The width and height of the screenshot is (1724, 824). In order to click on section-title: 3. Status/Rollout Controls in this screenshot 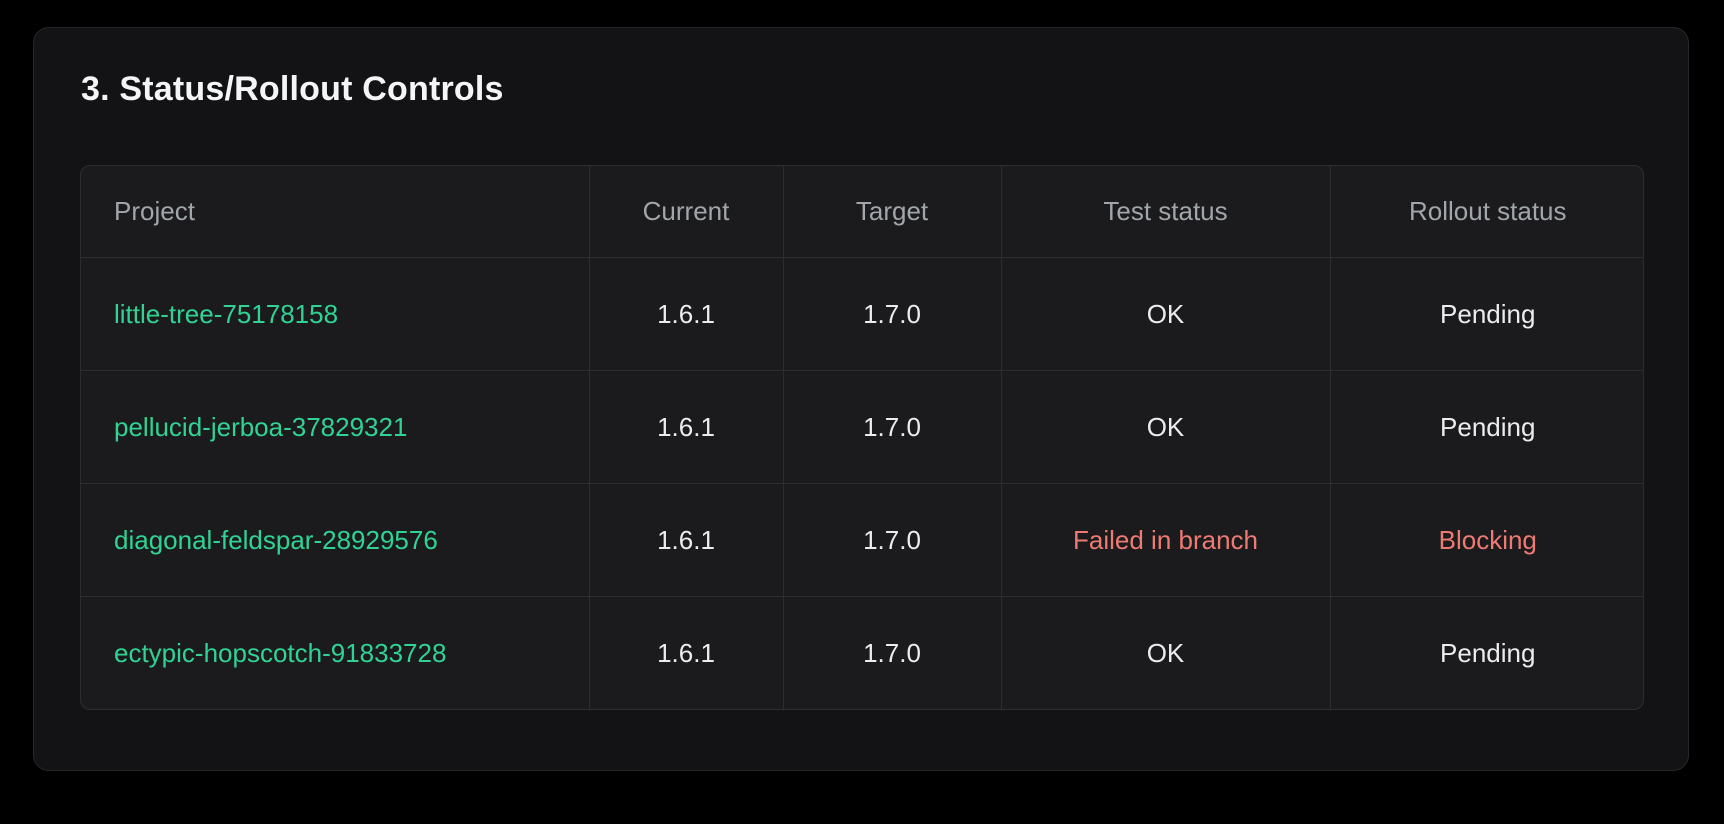, I will do `click(292, 89)`.